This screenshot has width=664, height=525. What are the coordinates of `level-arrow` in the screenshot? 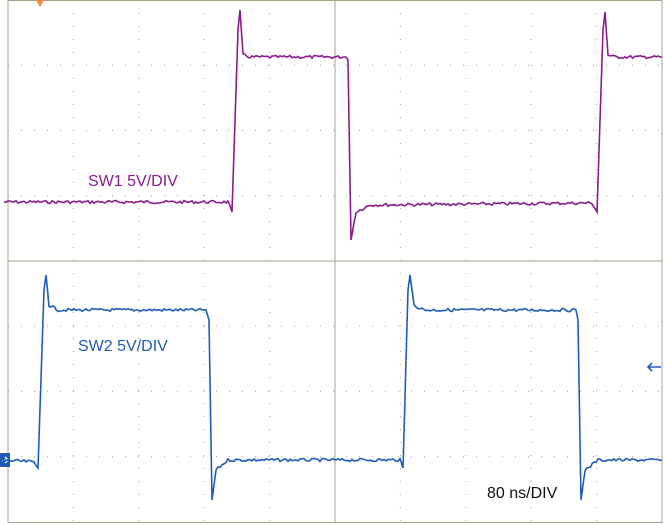 It's located at (653, 367).